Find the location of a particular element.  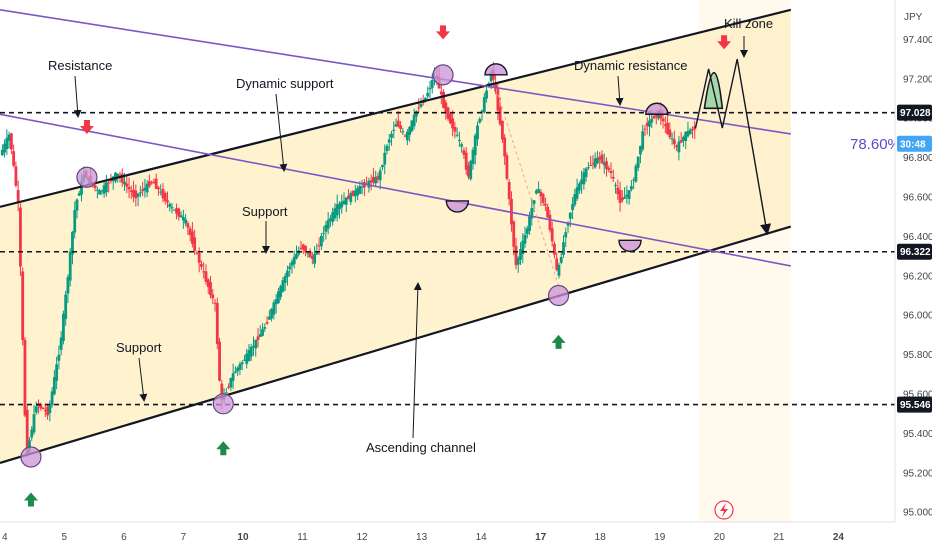

fib-label: 78.60% is located at coordinates (875, 144).